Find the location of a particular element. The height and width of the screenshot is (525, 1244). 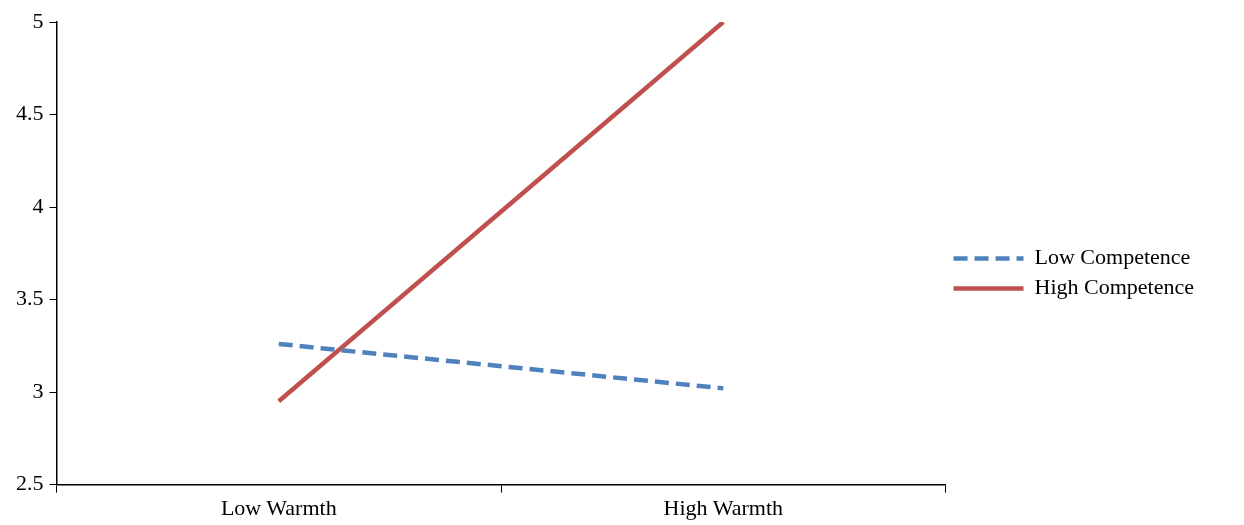

legend-label: High Competence is located at coordinates (1114, 287).